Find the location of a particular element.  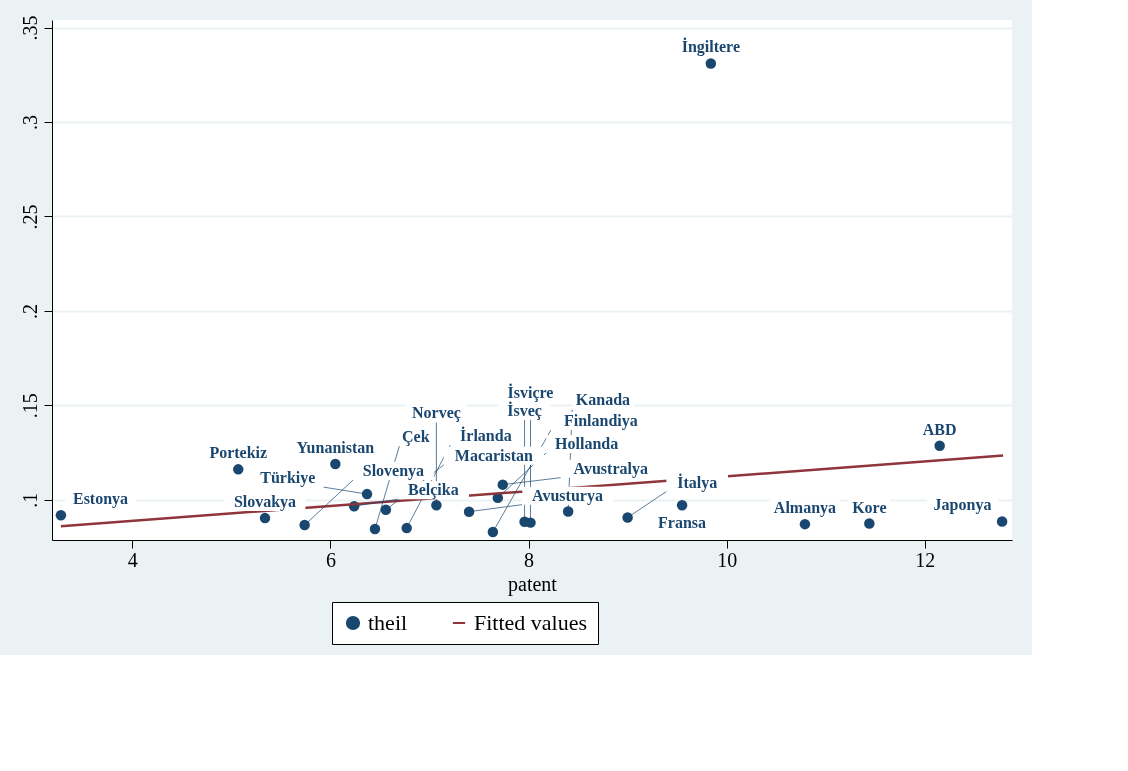

annotation: Yunanistan is located at coordinates (335, 448).